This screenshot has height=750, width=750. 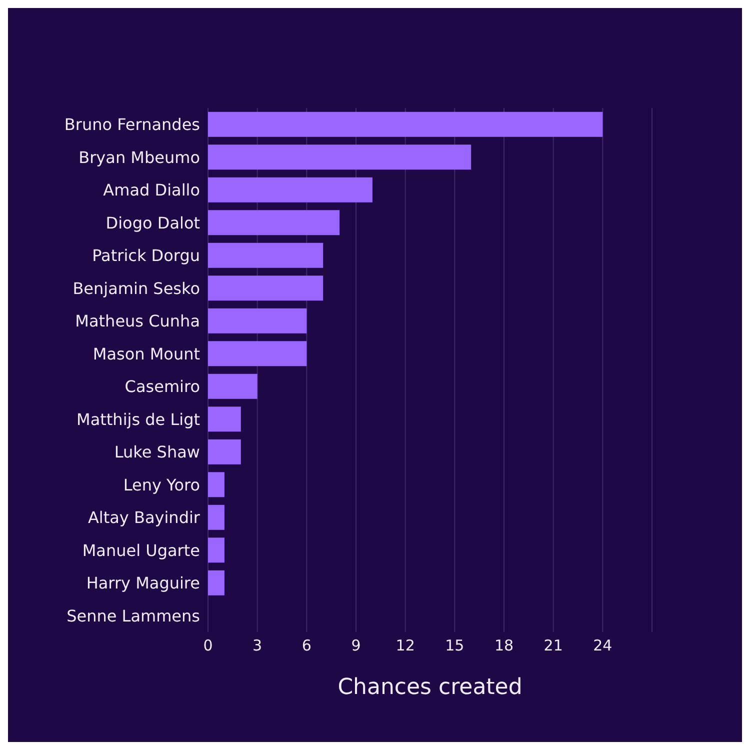 I want to click on y-tick-label: Patrick Dorgu, so click(x=146, y=256).